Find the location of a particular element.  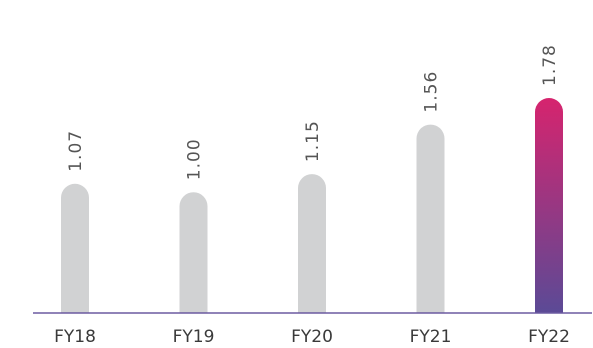

bar-fy22 is located at coordinates (549, 205).